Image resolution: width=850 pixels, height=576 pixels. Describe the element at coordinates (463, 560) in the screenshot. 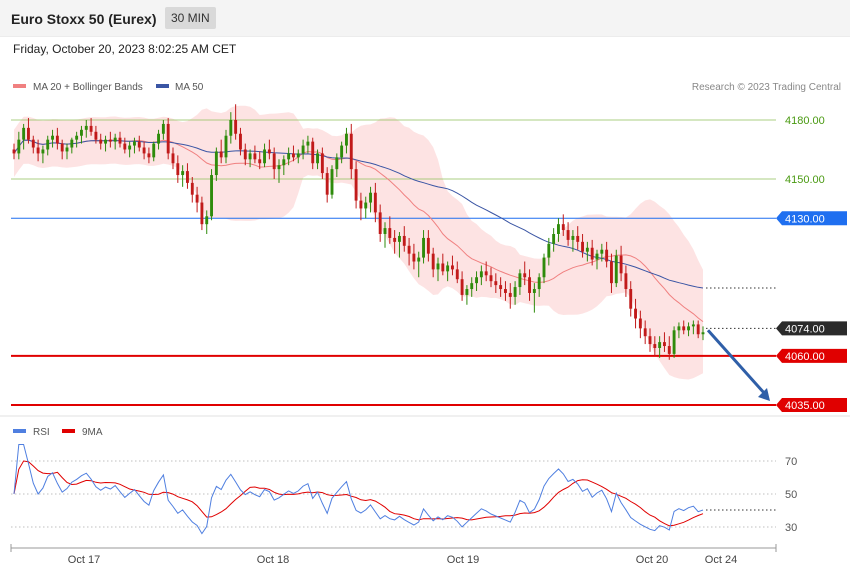

I see `x-tick-label: Oct 19` at that location.